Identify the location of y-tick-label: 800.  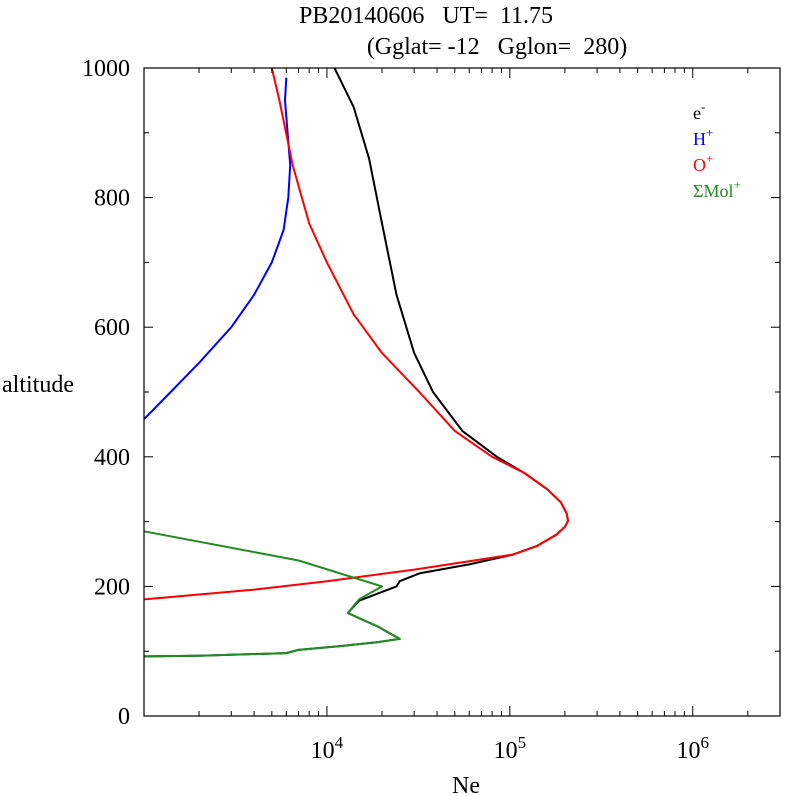
(112, 199).